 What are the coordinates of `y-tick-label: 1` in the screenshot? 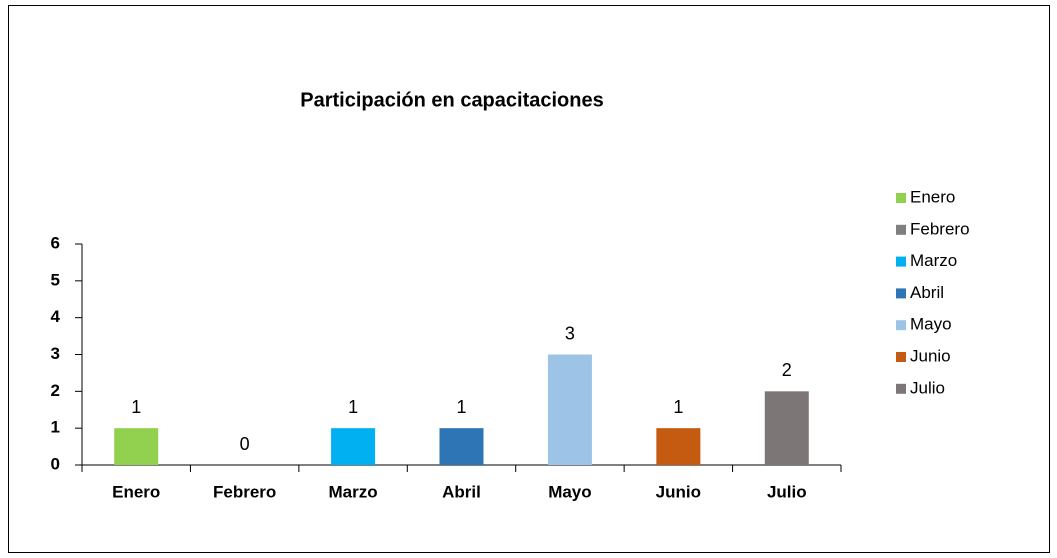 It's located at (55, 427).